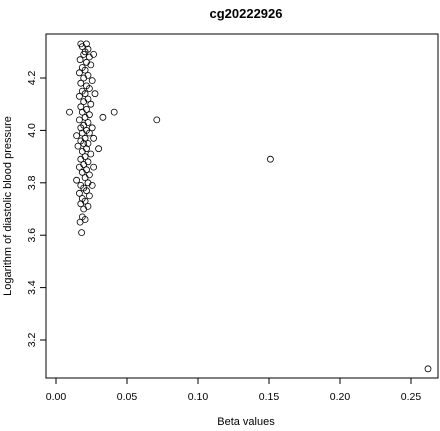  I want to click on x-tick-label: 0.25, so click(411, 397).